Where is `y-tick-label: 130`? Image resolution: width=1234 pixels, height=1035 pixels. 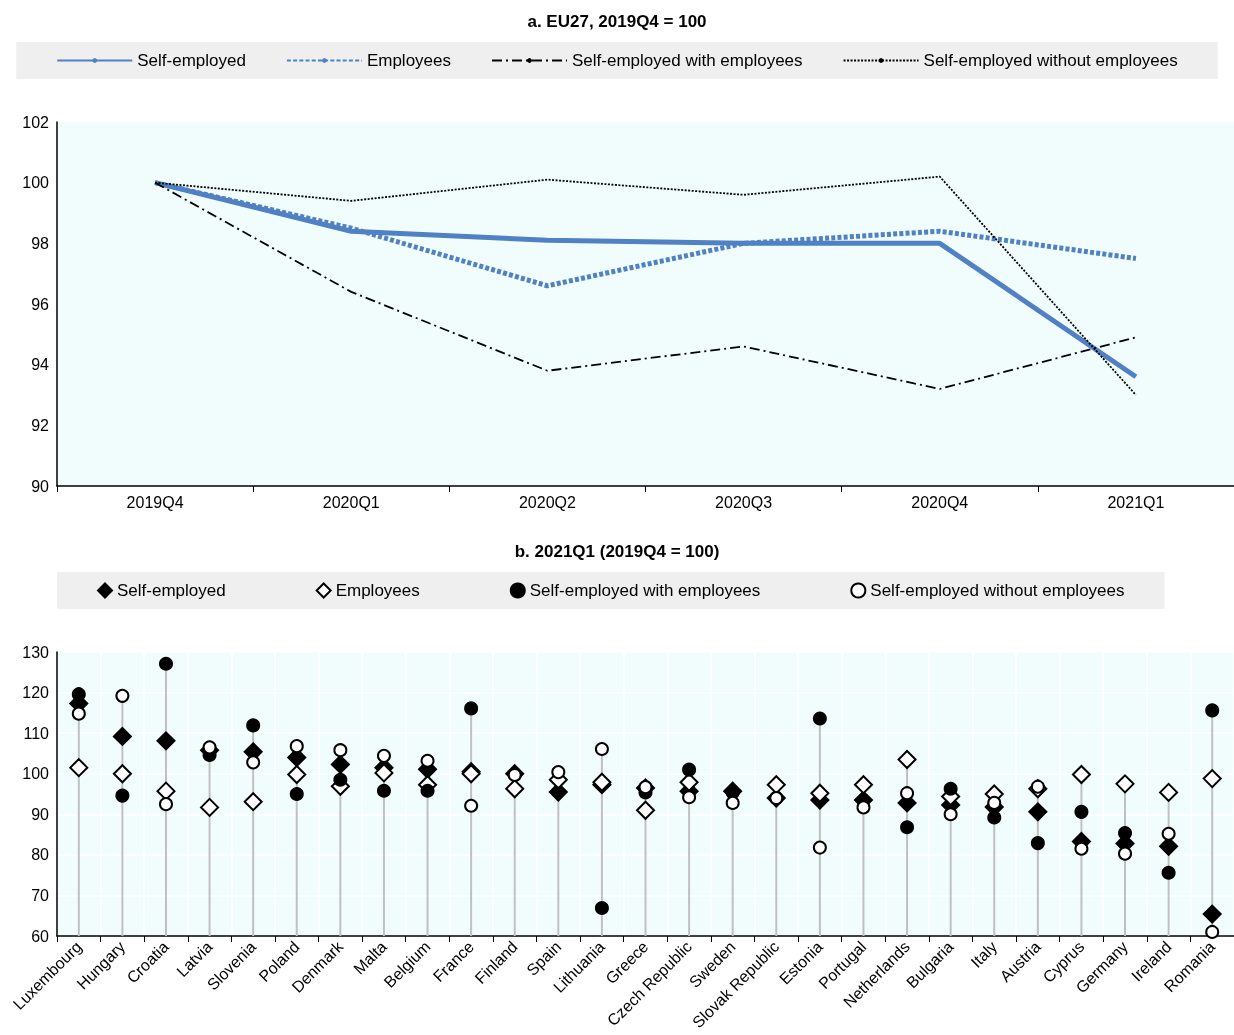
y-tick-label: 130 is located at coordinates (36, 652).